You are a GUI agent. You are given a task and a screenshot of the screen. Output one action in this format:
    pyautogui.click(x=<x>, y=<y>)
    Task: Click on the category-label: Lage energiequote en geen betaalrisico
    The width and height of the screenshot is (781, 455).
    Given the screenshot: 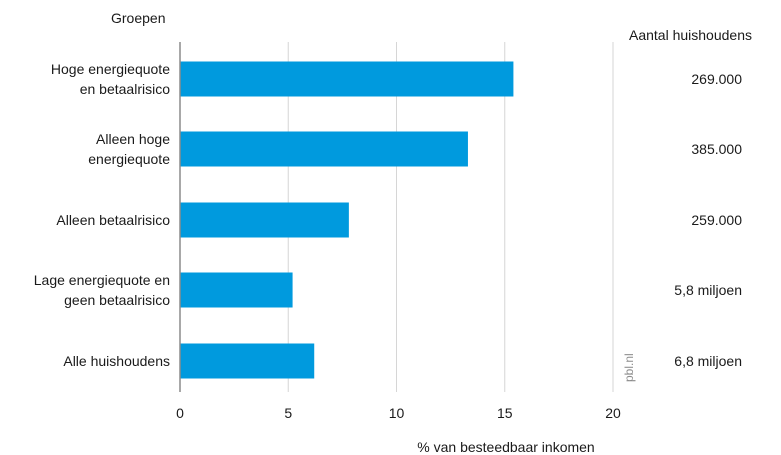 What is the action you would take?
    pyautogui.click(x=102, y=290)
    